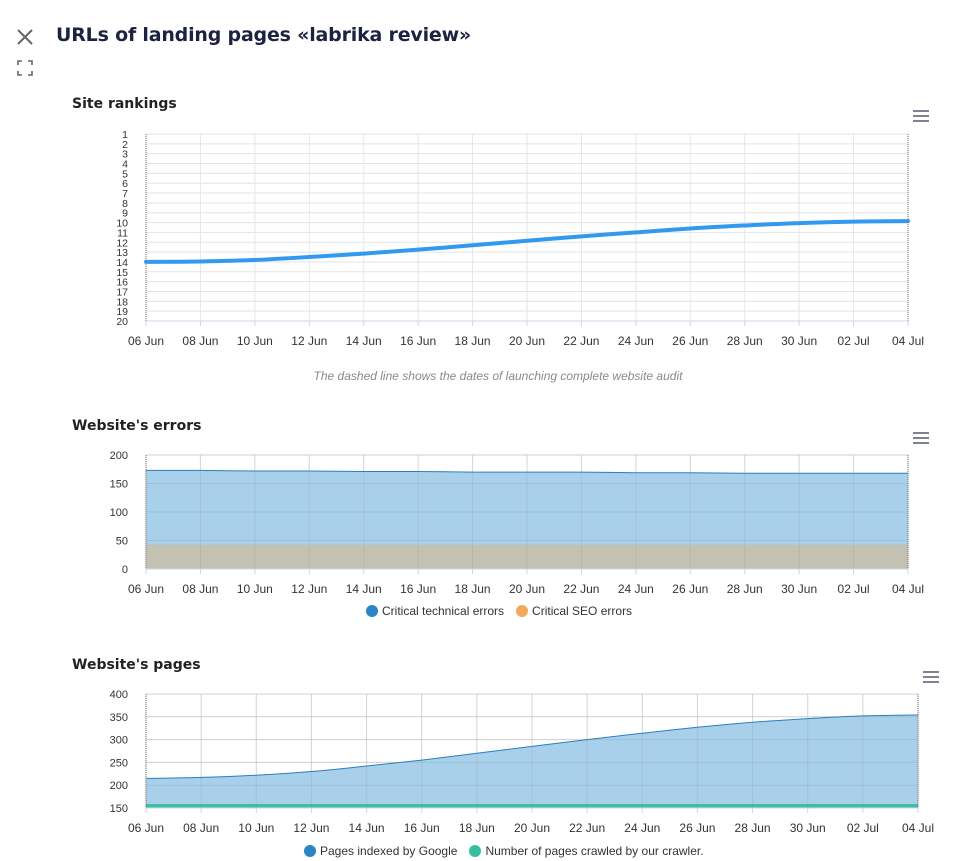 This screenshot has height=861, width=976. I want to click on legend-label: Critical technical errors, so click(443, 611).